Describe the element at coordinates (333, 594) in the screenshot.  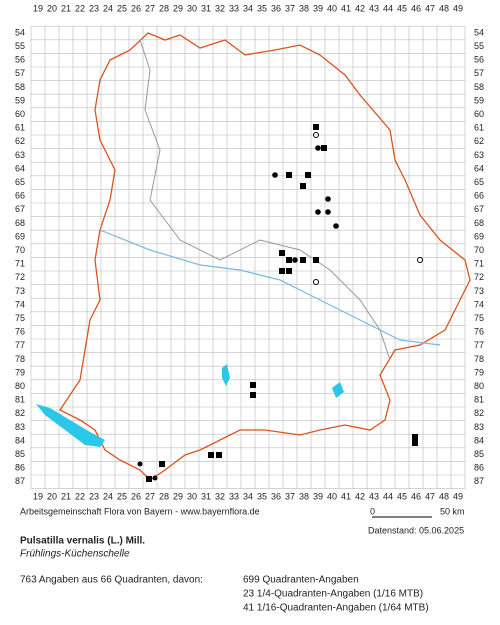
I see `stats-line: 23 1/4-Quadranten-Angaben (1/16 MTB)` at that location.